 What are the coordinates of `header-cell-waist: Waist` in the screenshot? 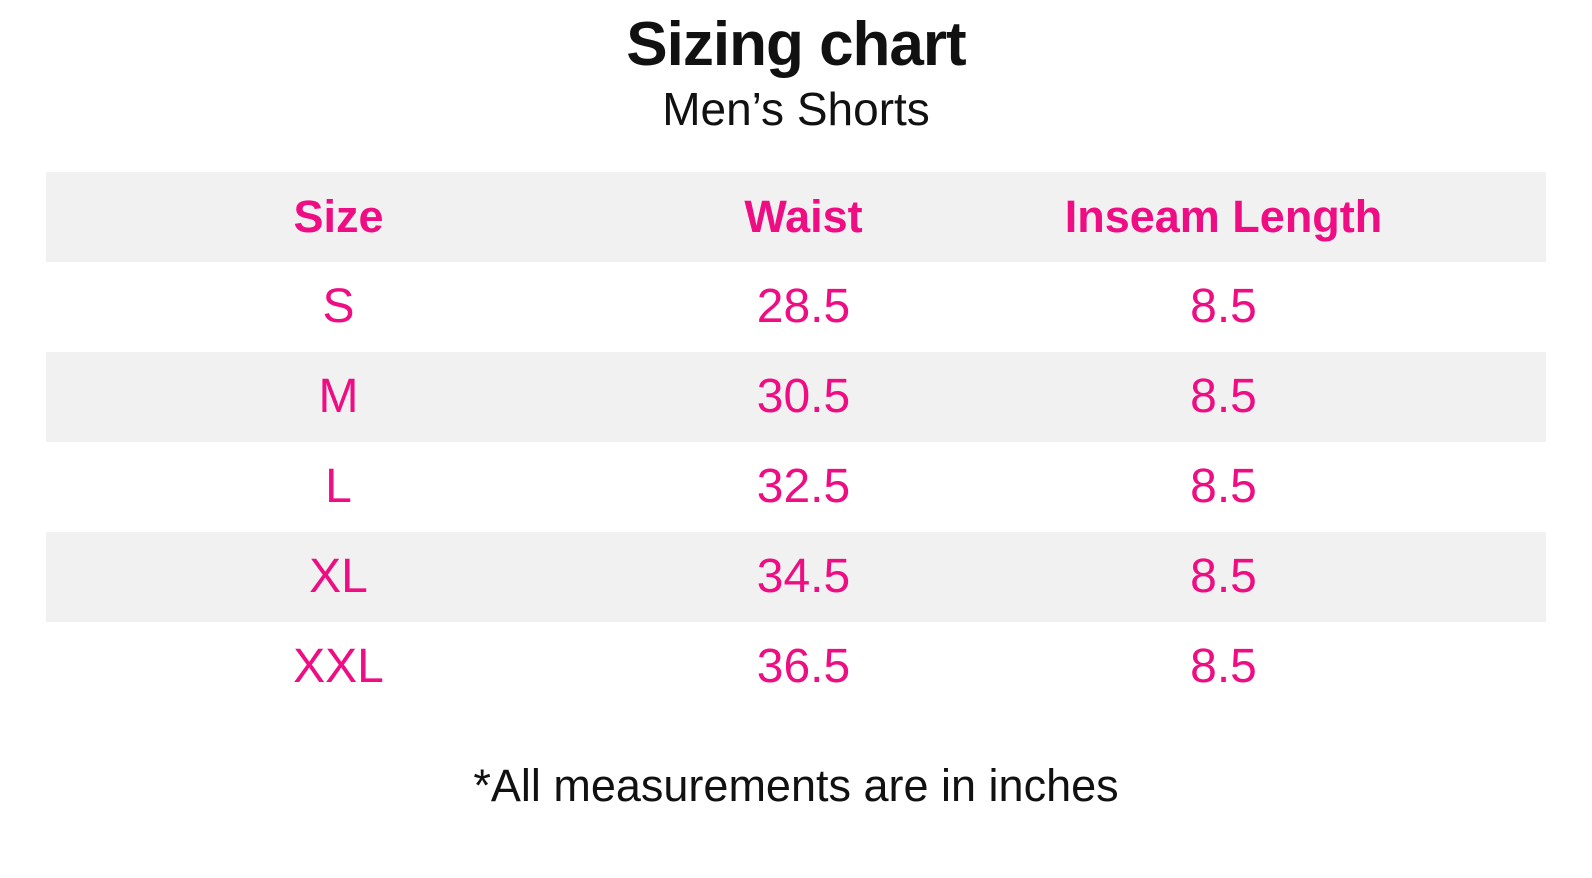 It's located at (803, 216).